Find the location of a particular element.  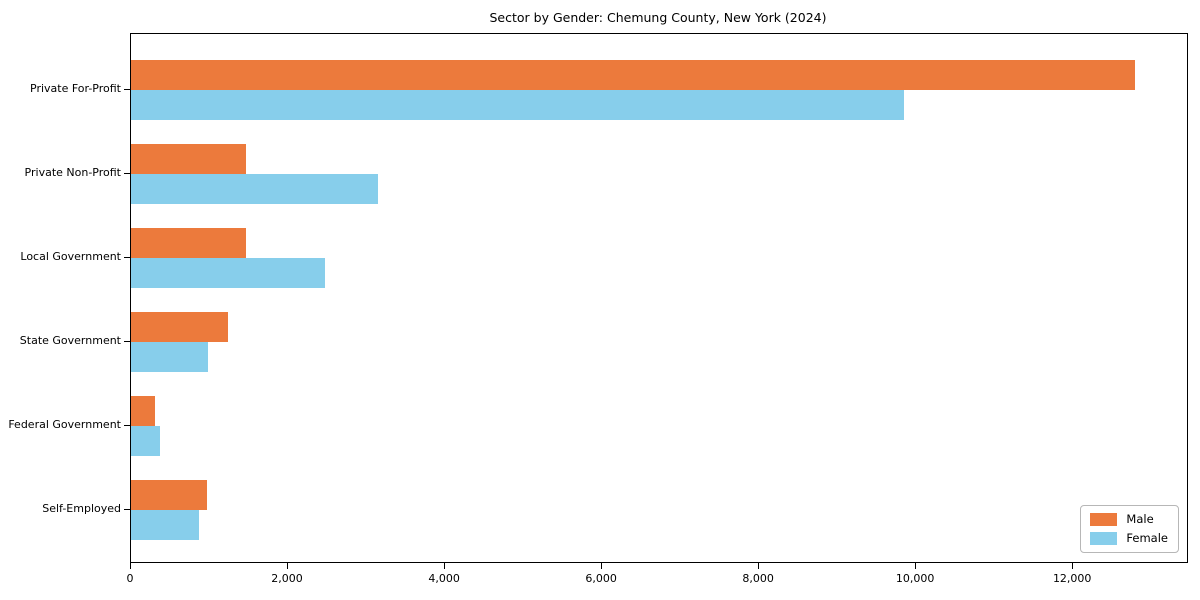

y-tick-label-4: Federal Government is located at coordinates (64, 424).